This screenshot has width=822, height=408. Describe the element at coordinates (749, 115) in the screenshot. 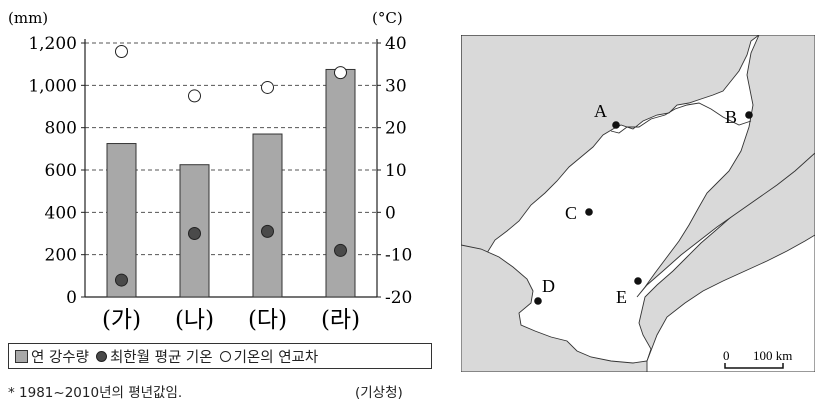

I see `point-b-marker` at that location.